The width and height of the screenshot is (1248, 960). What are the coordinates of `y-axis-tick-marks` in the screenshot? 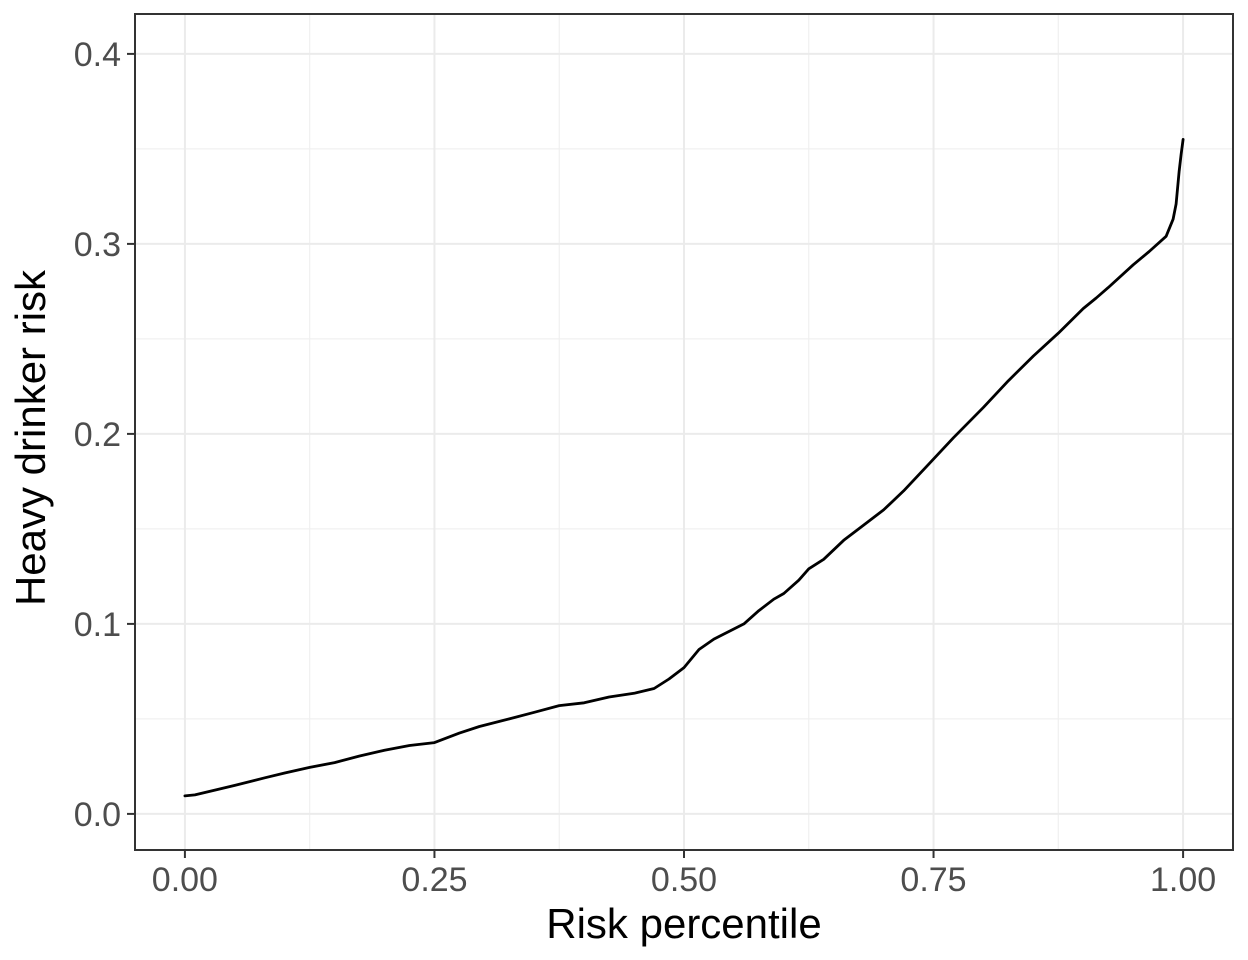 It's located at (131, 433).